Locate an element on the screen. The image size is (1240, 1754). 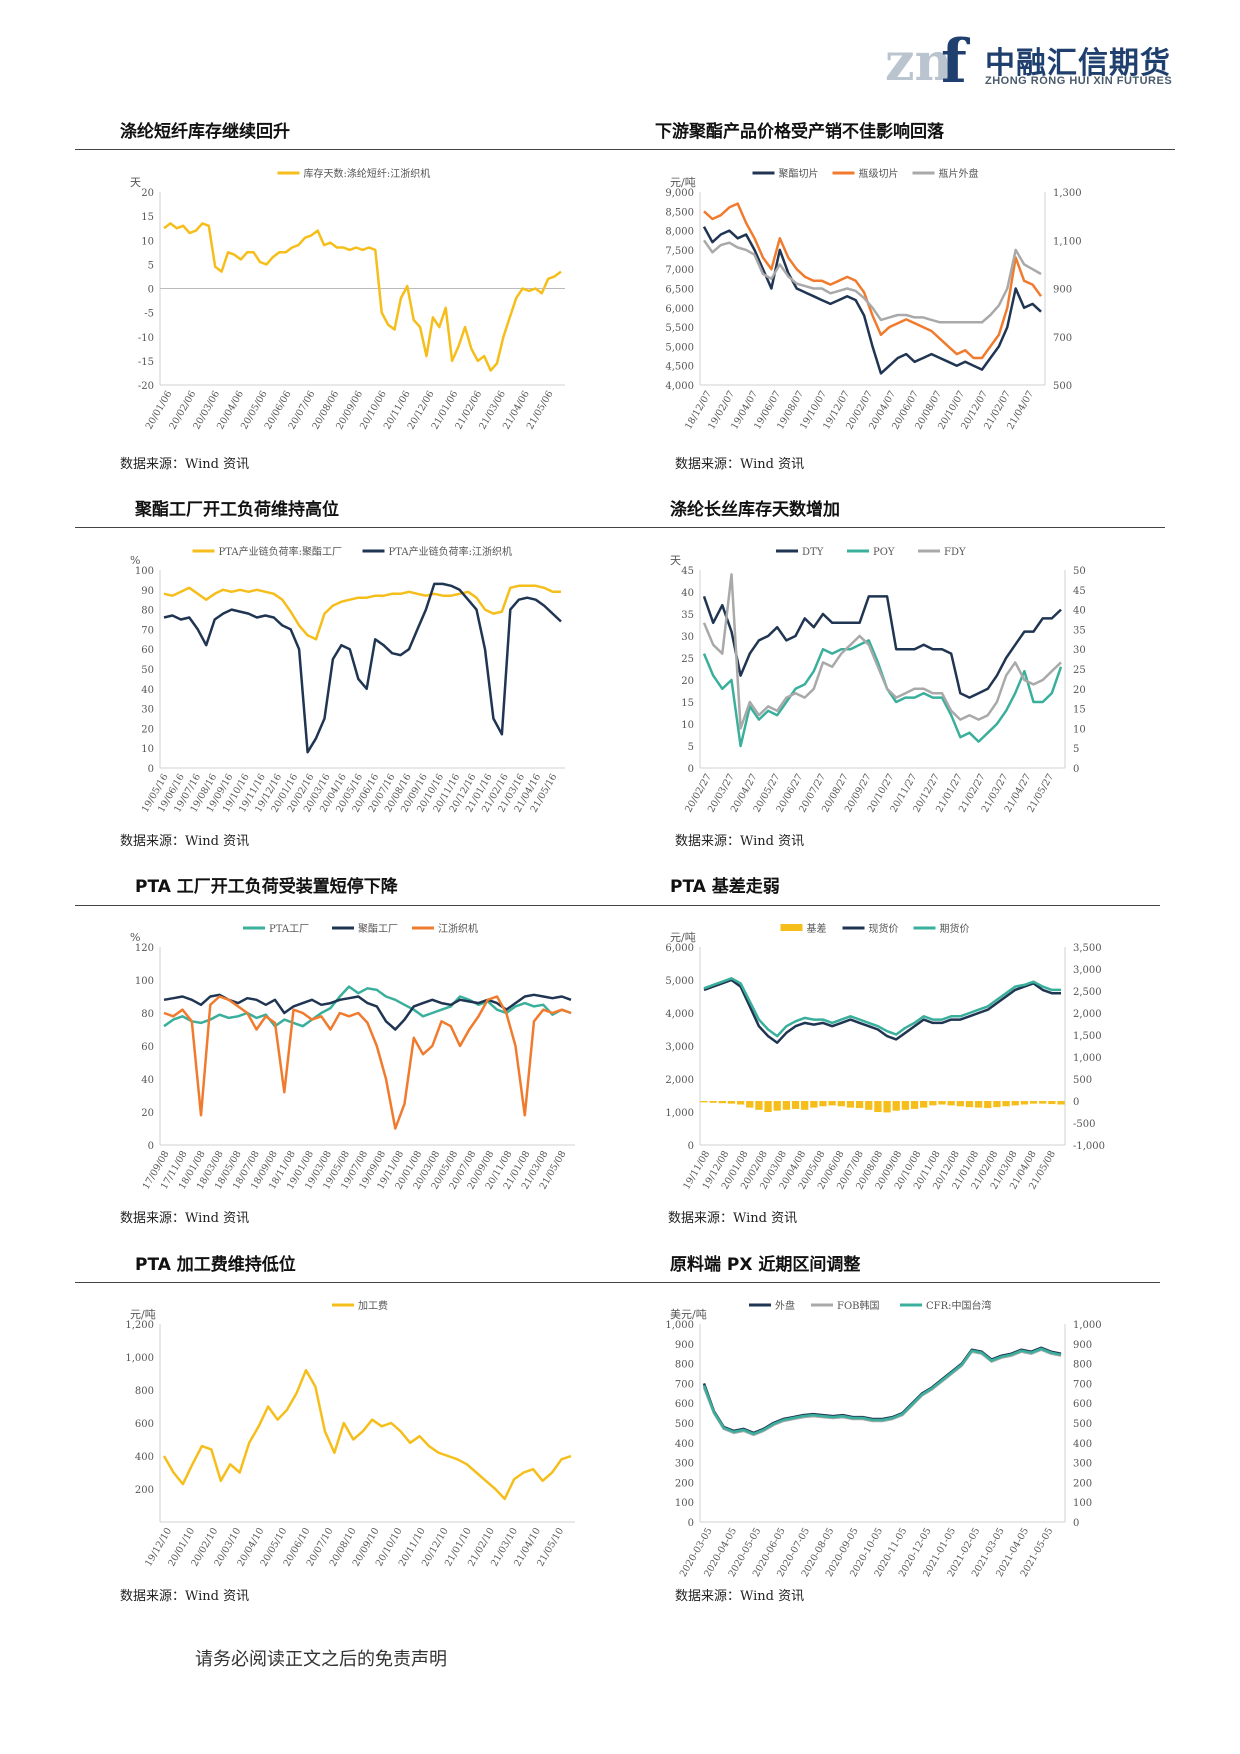
c5-ytick-3: 60 is located at coordinates (147, 1047).